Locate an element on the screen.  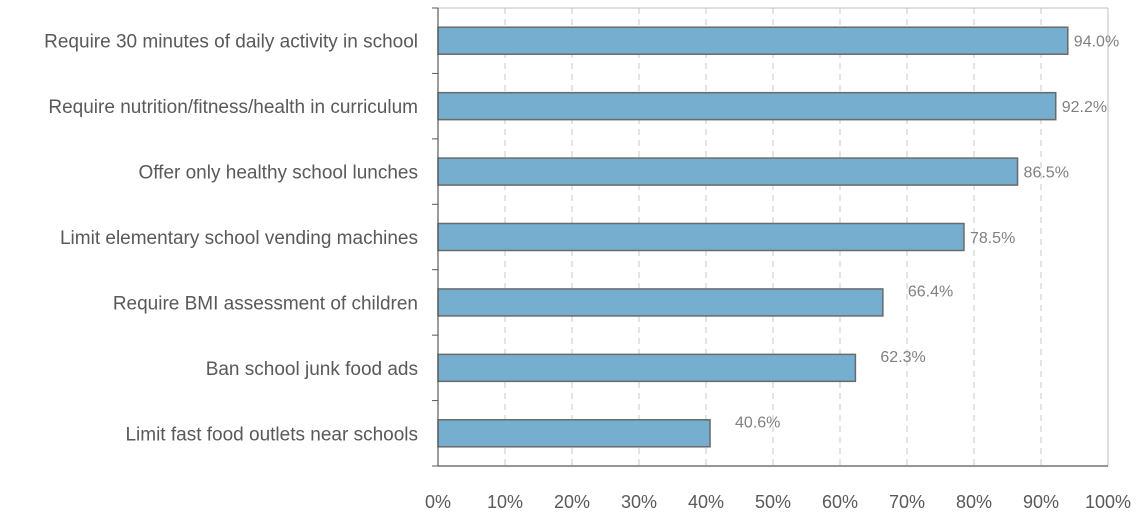
category-label: Limit fast food outlets near schools is located at coordinates (271, 434).